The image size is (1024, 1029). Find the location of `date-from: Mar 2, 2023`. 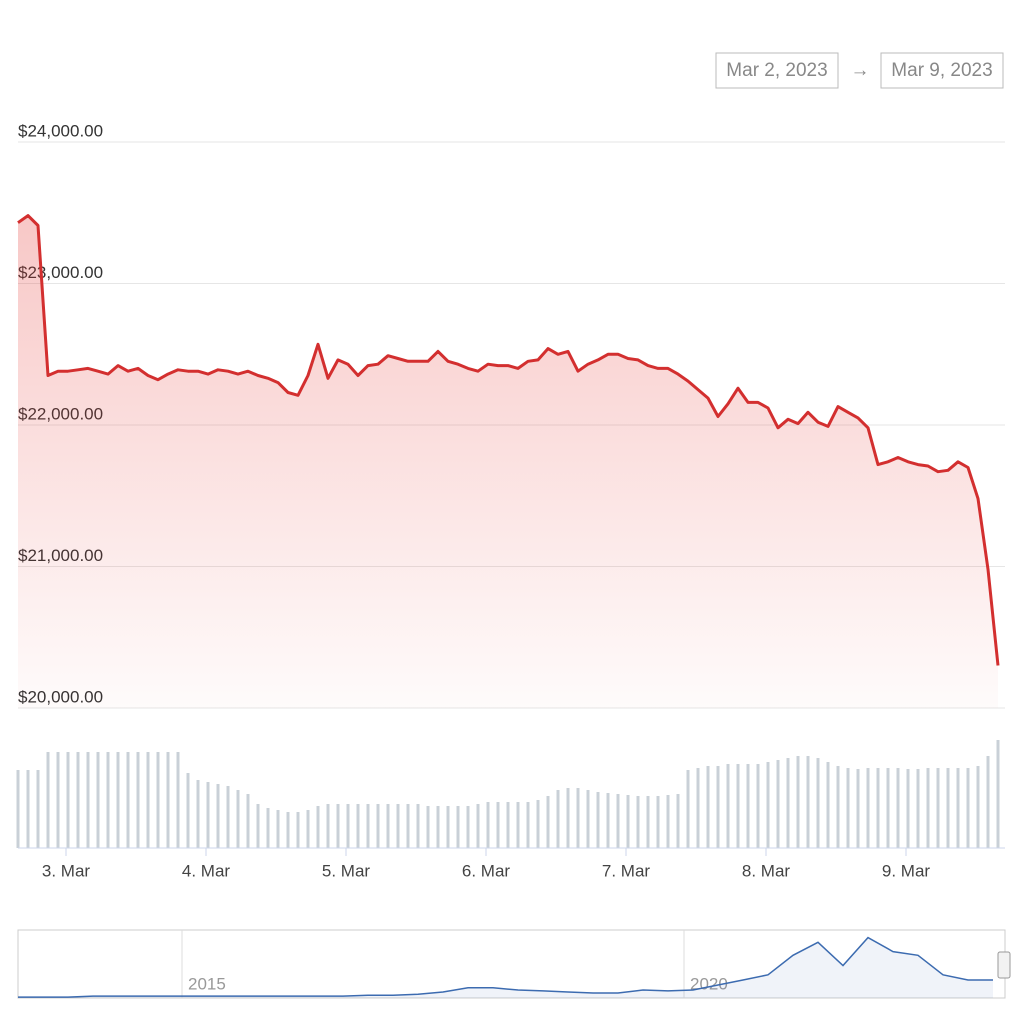

date-from: Mar 2, 2023 is located at coordinates (776, 70).